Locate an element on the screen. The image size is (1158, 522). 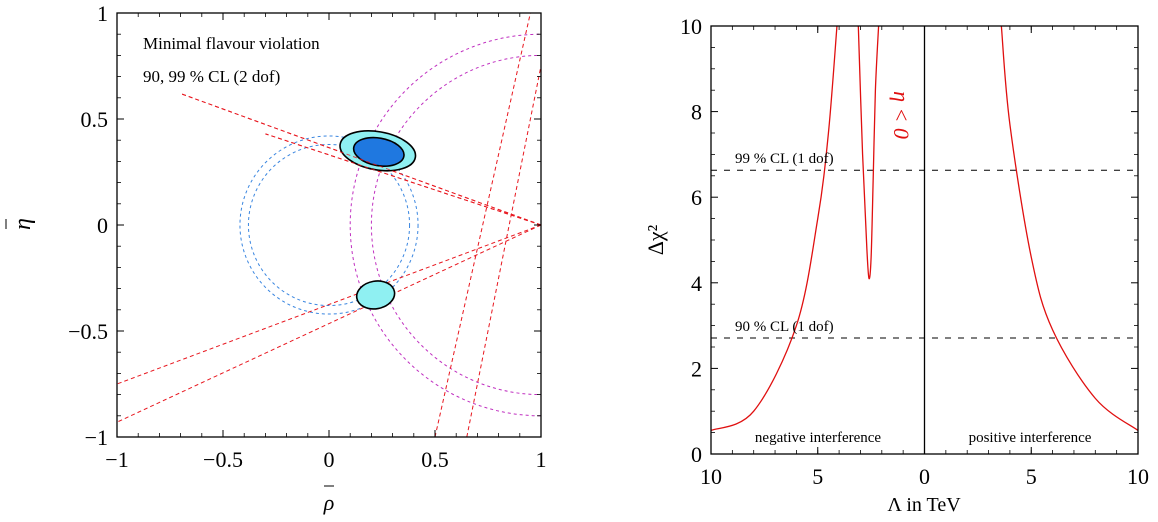
svg-text: Δχ² is located at coordinates (655, 239).